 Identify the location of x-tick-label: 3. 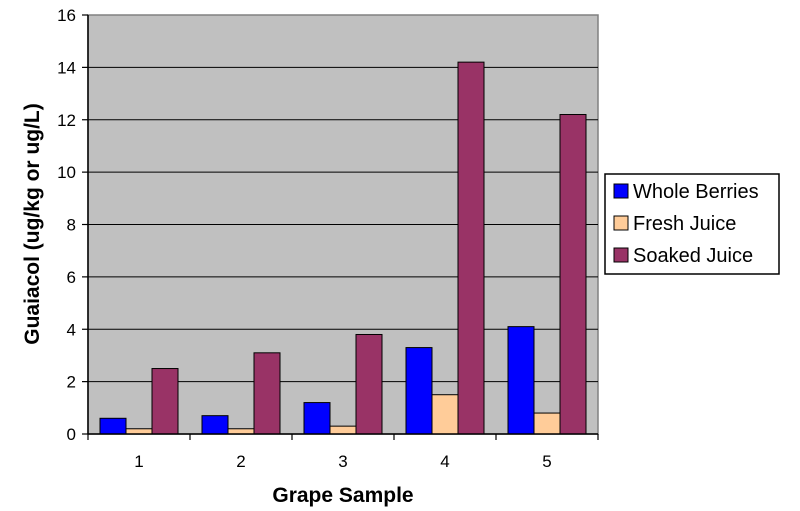
(342, 461).